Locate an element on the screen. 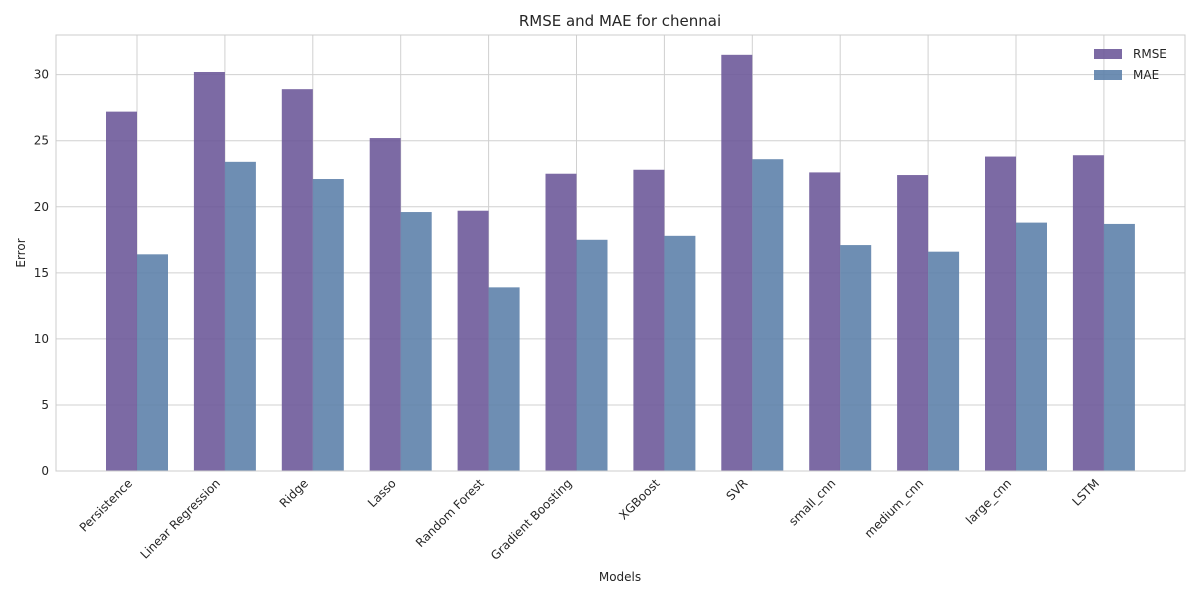  legend-swatch-mae is located at coordinates (1108, 75).